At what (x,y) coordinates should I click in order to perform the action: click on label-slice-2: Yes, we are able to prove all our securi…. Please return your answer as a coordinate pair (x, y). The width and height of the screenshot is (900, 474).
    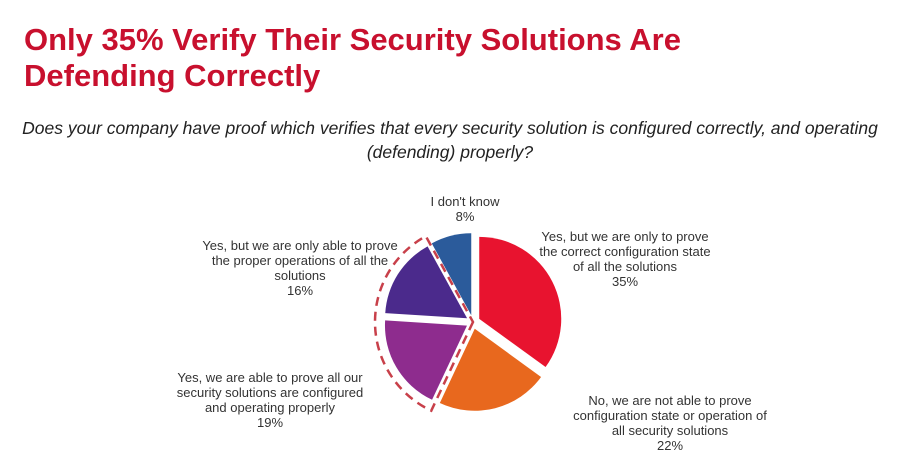
    Looking at the image, I should click on (270, 400).